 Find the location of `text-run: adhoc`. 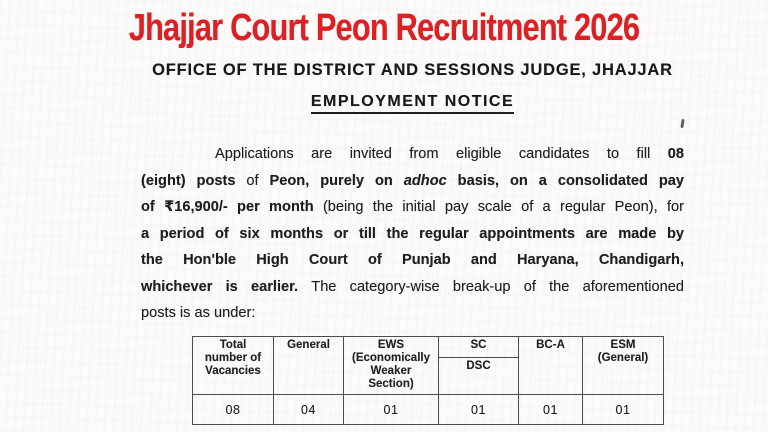

text-run: adhoc is located at coordinates (425, 180).